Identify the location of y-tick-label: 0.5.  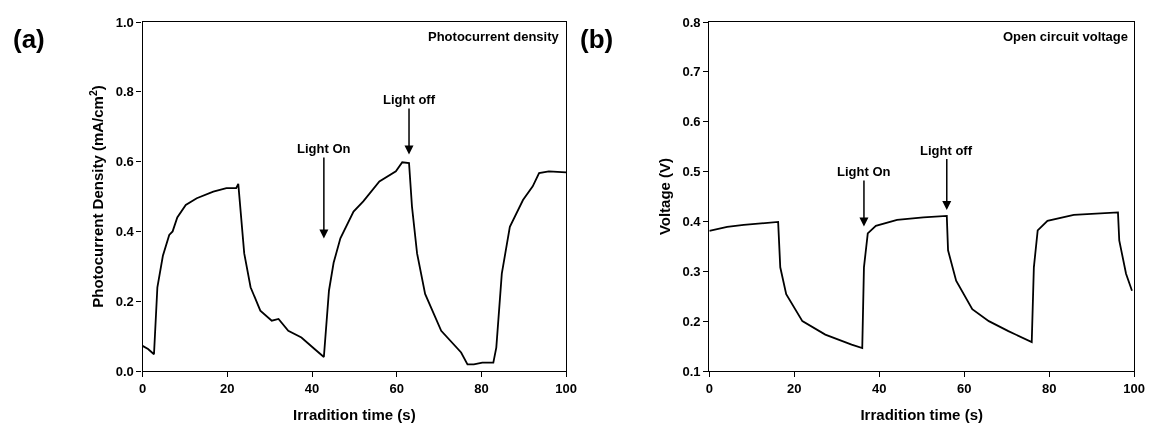
(691, 172).